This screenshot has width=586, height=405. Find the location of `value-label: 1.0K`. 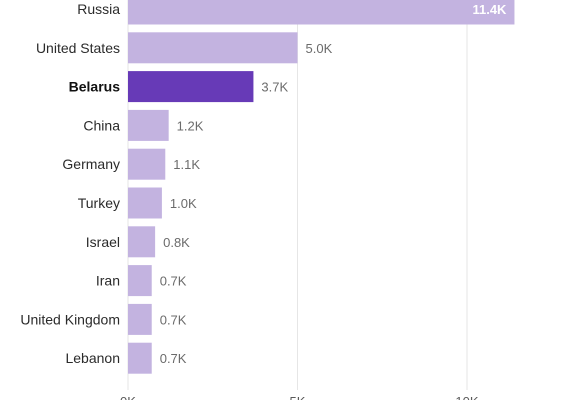

value-label: 1.0K is located at coordinates (183, 203).